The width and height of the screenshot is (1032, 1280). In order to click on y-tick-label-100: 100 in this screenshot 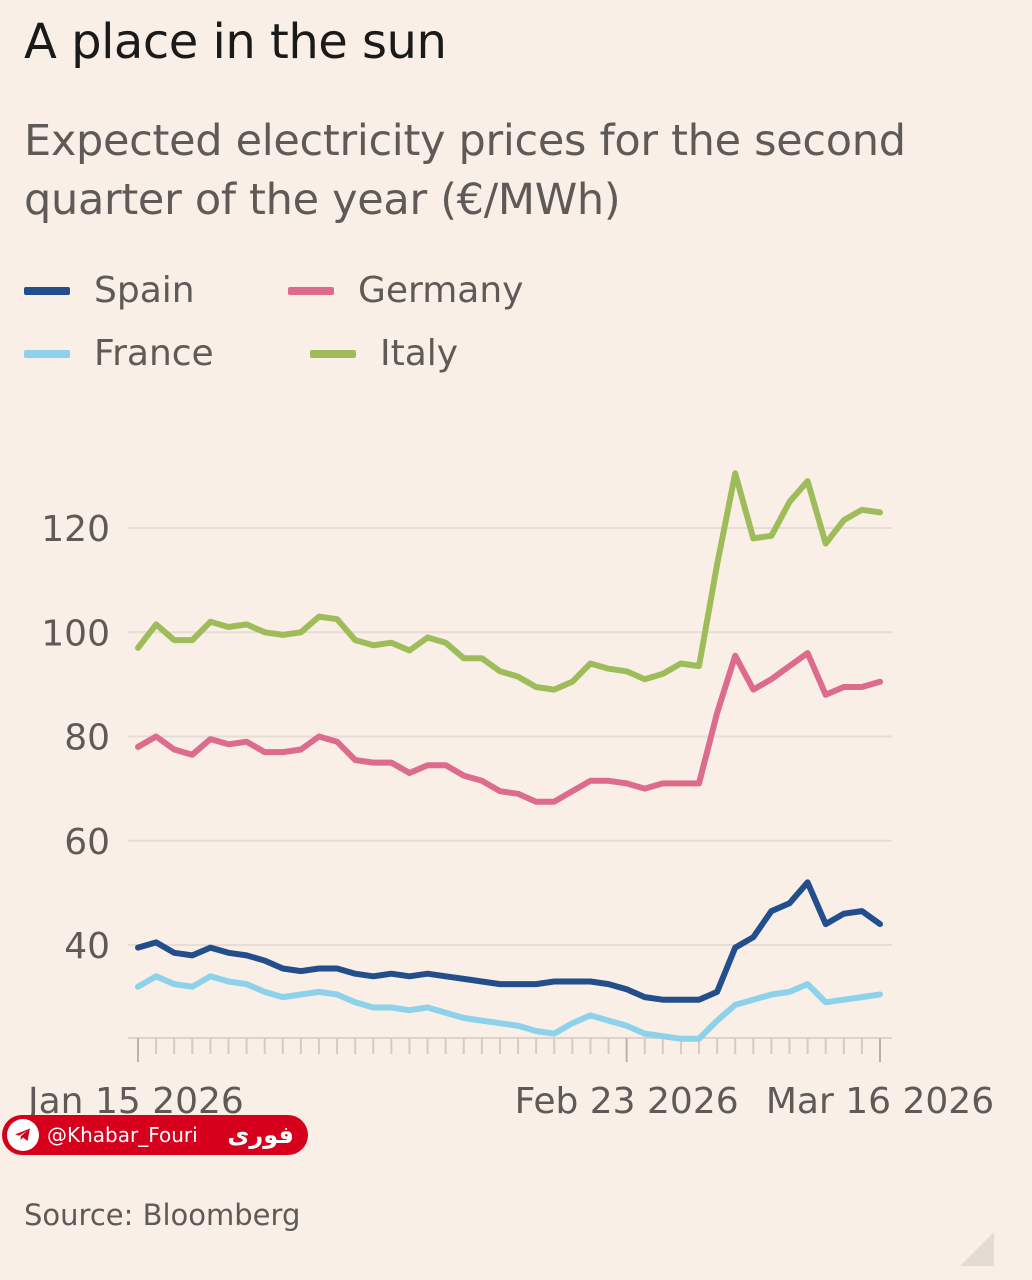, I will do `click(75, 633)`.